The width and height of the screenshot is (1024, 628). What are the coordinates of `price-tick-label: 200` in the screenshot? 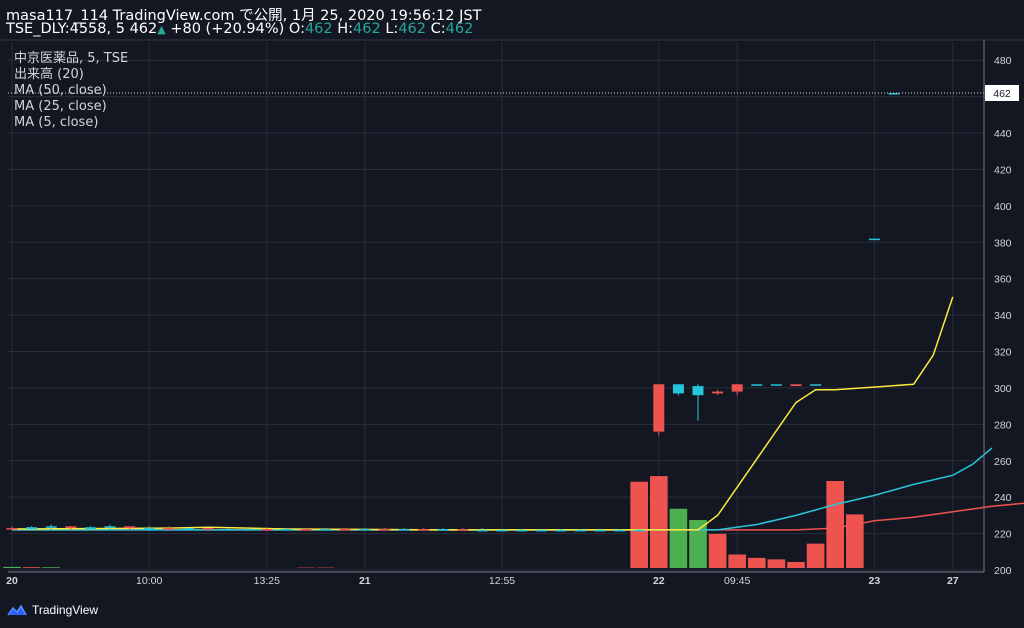 It's located at (1003, 571).